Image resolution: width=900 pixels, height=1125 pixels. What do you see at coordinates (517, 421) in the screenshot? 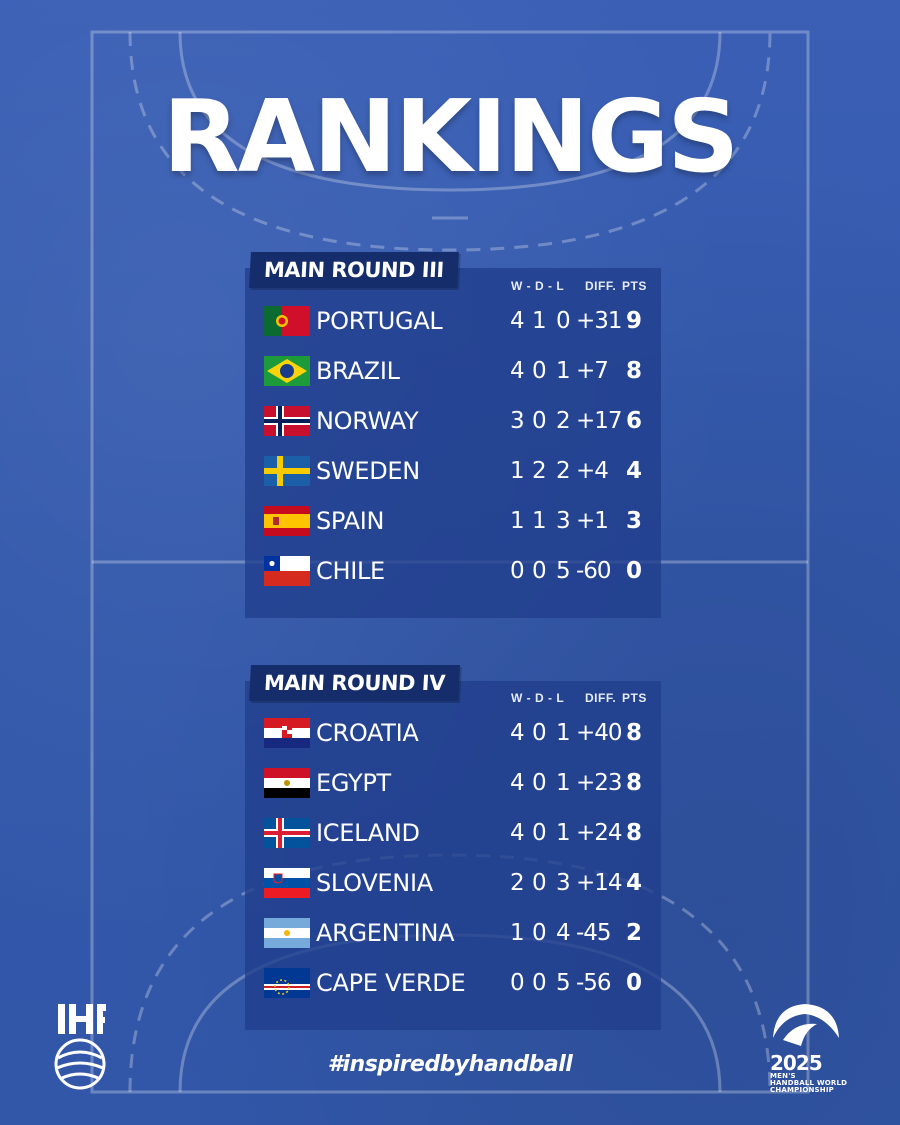
I see `wins-value: 3` at bounding box center [517, 421].